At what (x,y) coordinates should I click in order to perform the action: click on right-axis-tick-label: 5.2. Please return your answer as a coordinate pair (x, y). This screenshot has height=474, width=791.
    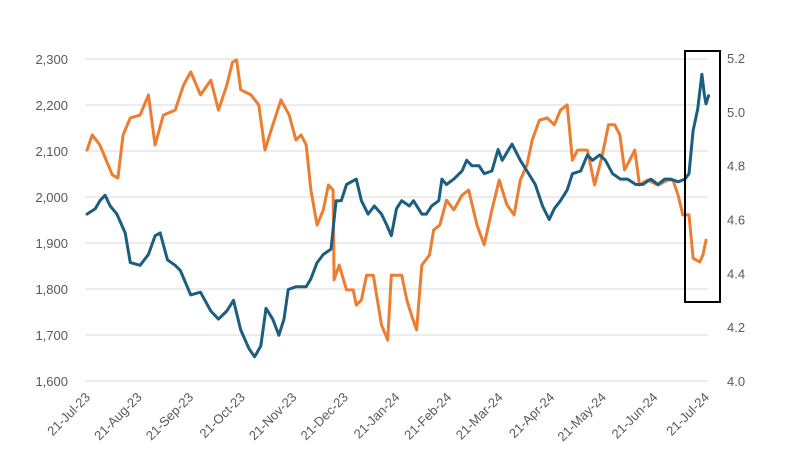
    Looking at the image, I should click on (736, 58).